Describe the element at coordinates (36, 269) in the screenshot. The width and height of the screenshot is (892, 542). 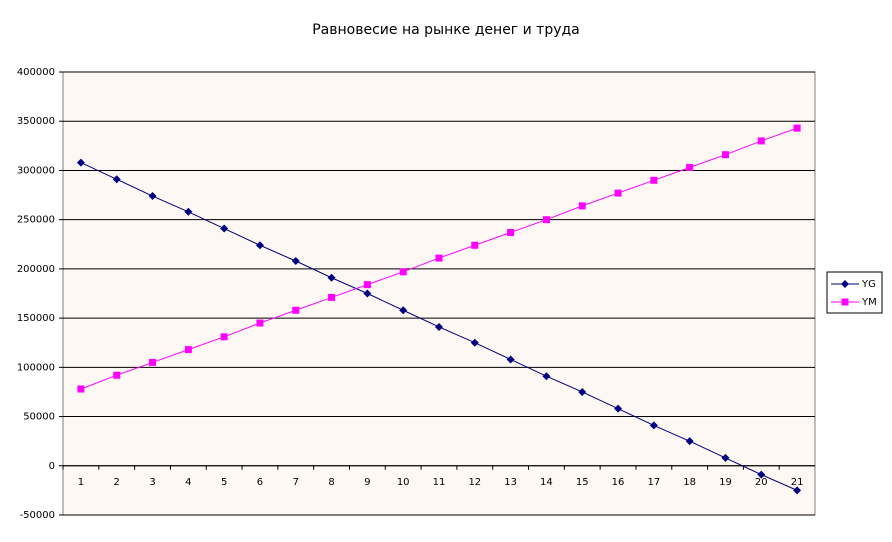
I see `y-tick-label: 200000` at that location.